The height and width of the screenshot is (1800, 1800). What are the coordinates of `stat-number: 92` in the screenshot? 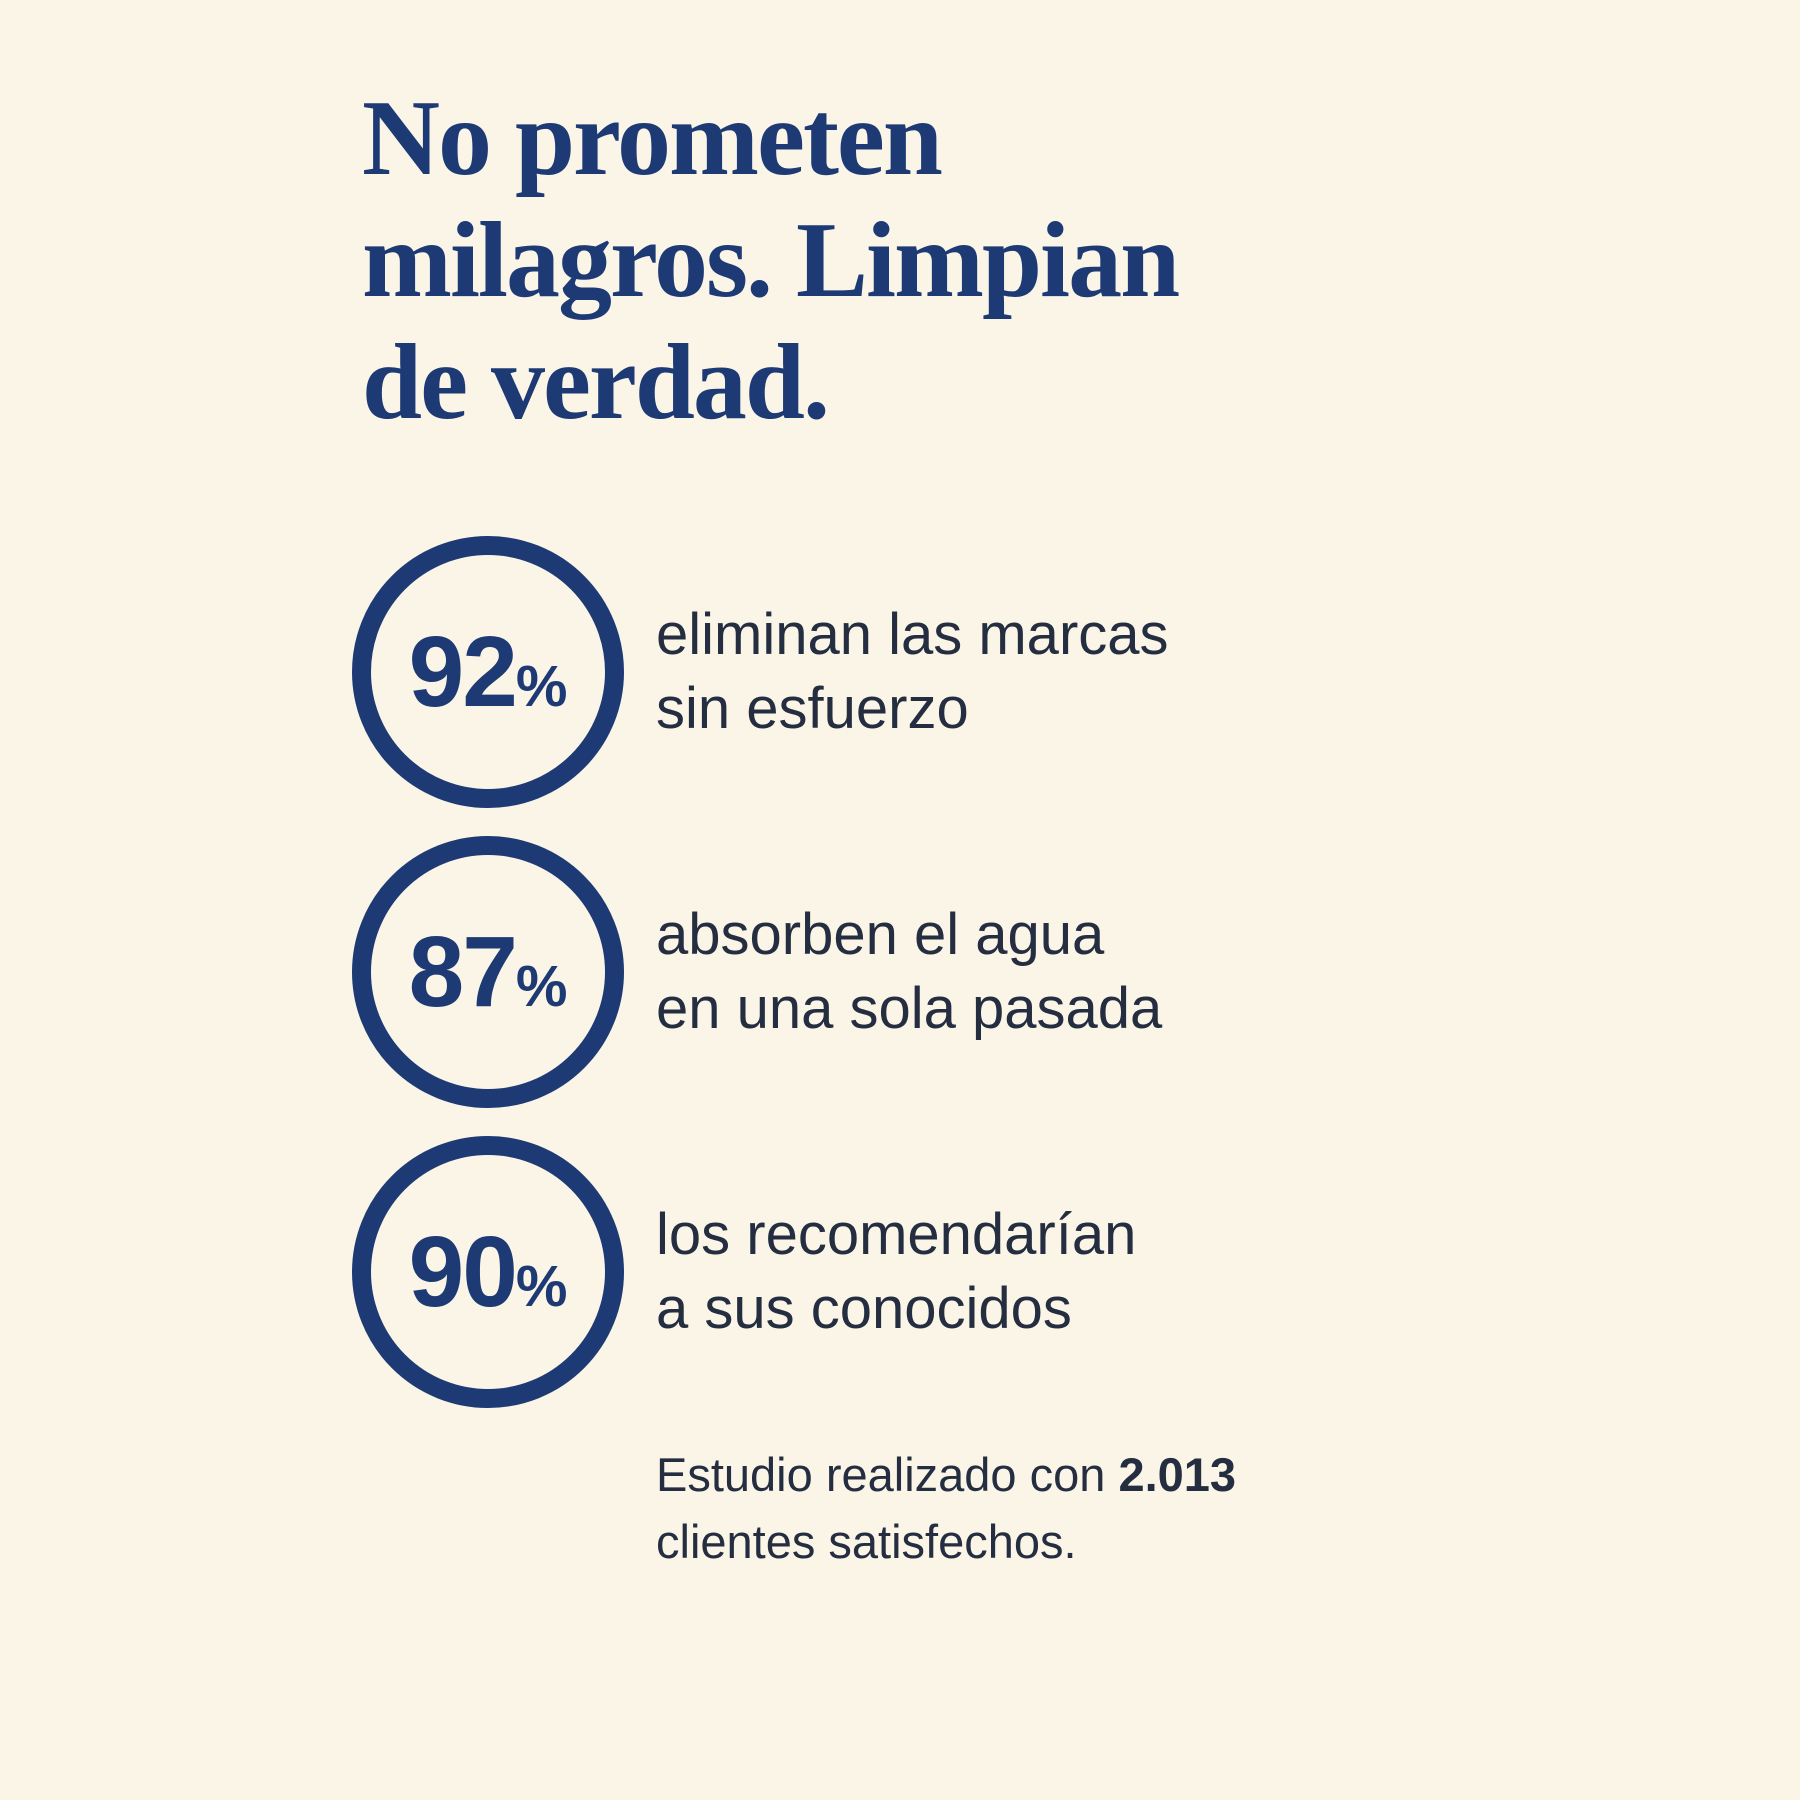 It's located at (463, 672).